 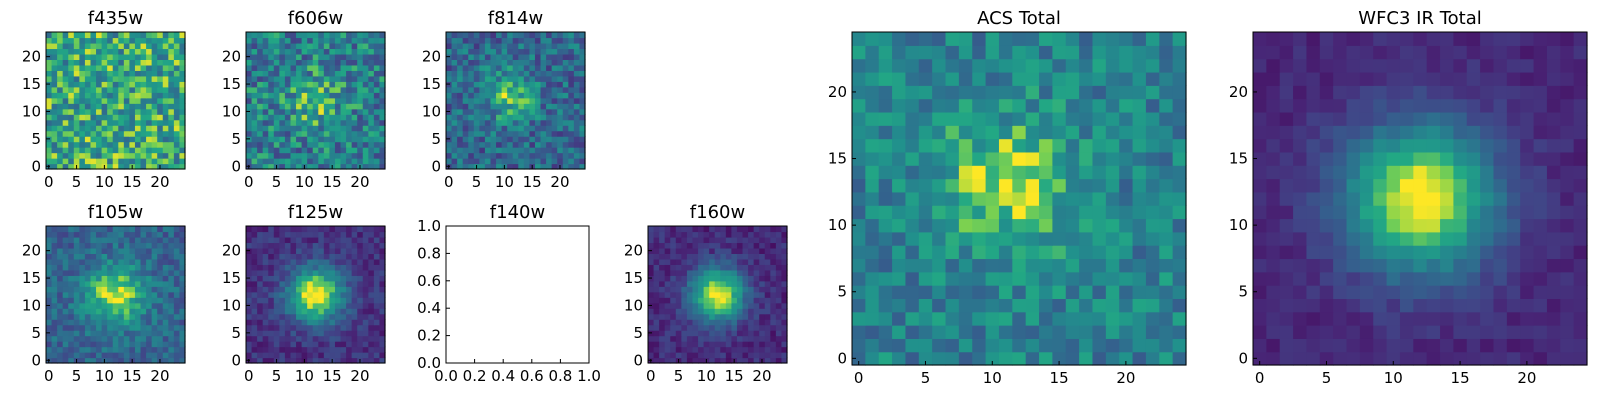 I want to click on y-tick-label: 10, so click(x=31, y=111).